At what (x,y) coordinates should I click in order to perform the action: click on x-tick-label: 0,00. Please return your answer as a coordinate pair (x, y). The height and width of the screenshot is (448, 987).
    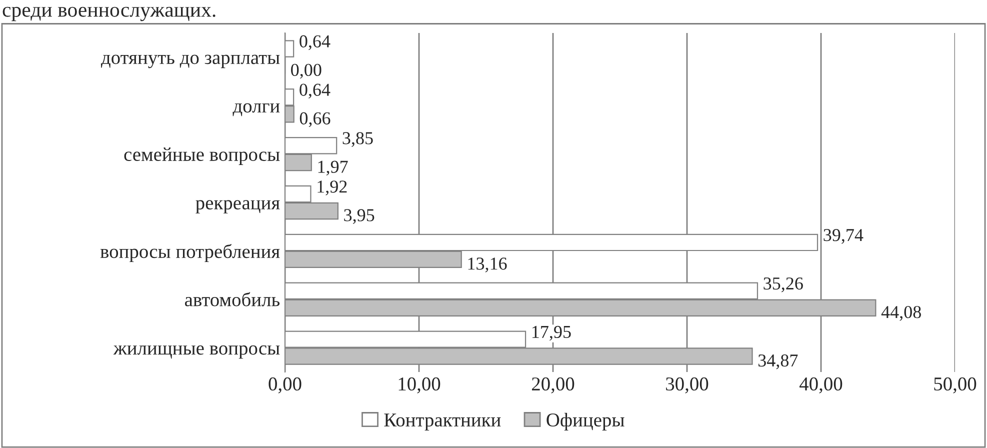
    Looking at the image, I should click on (285, 385).